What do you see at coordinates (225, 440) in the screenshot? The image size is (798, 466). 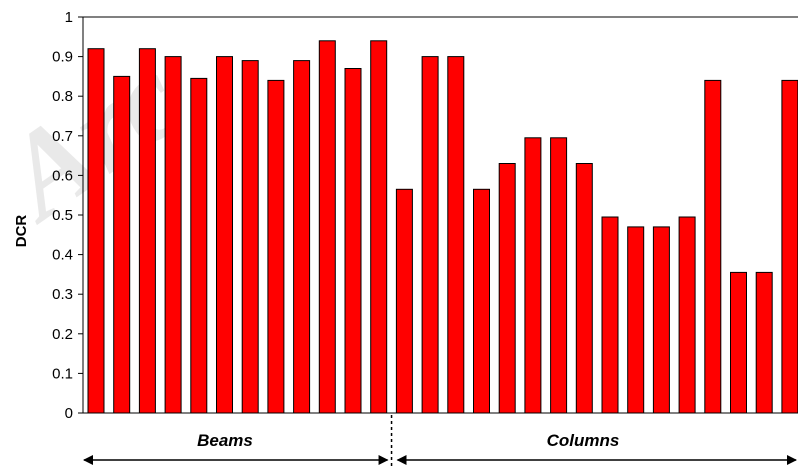 I see `group-label-beams: Beams` at bounding box center [225, 440].